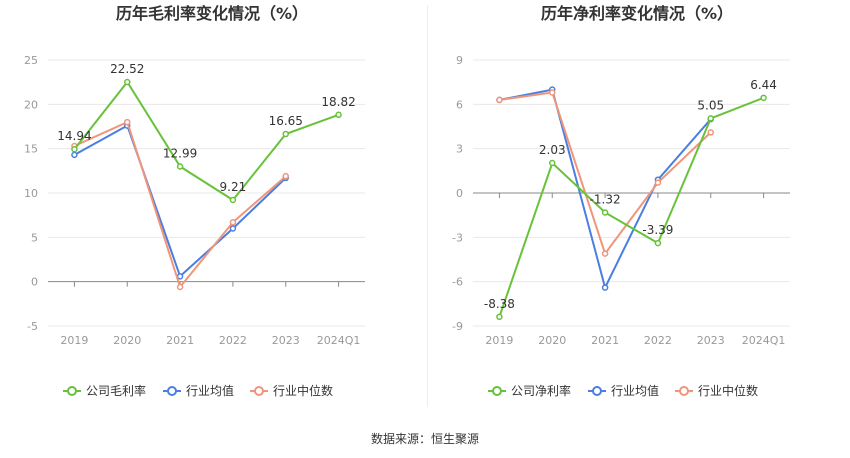 The height and width of the screenshot is (458, 850). Describe the element at coordinates (31, 104) in the screenshot. I see `y-tick-label: 20` at that location.